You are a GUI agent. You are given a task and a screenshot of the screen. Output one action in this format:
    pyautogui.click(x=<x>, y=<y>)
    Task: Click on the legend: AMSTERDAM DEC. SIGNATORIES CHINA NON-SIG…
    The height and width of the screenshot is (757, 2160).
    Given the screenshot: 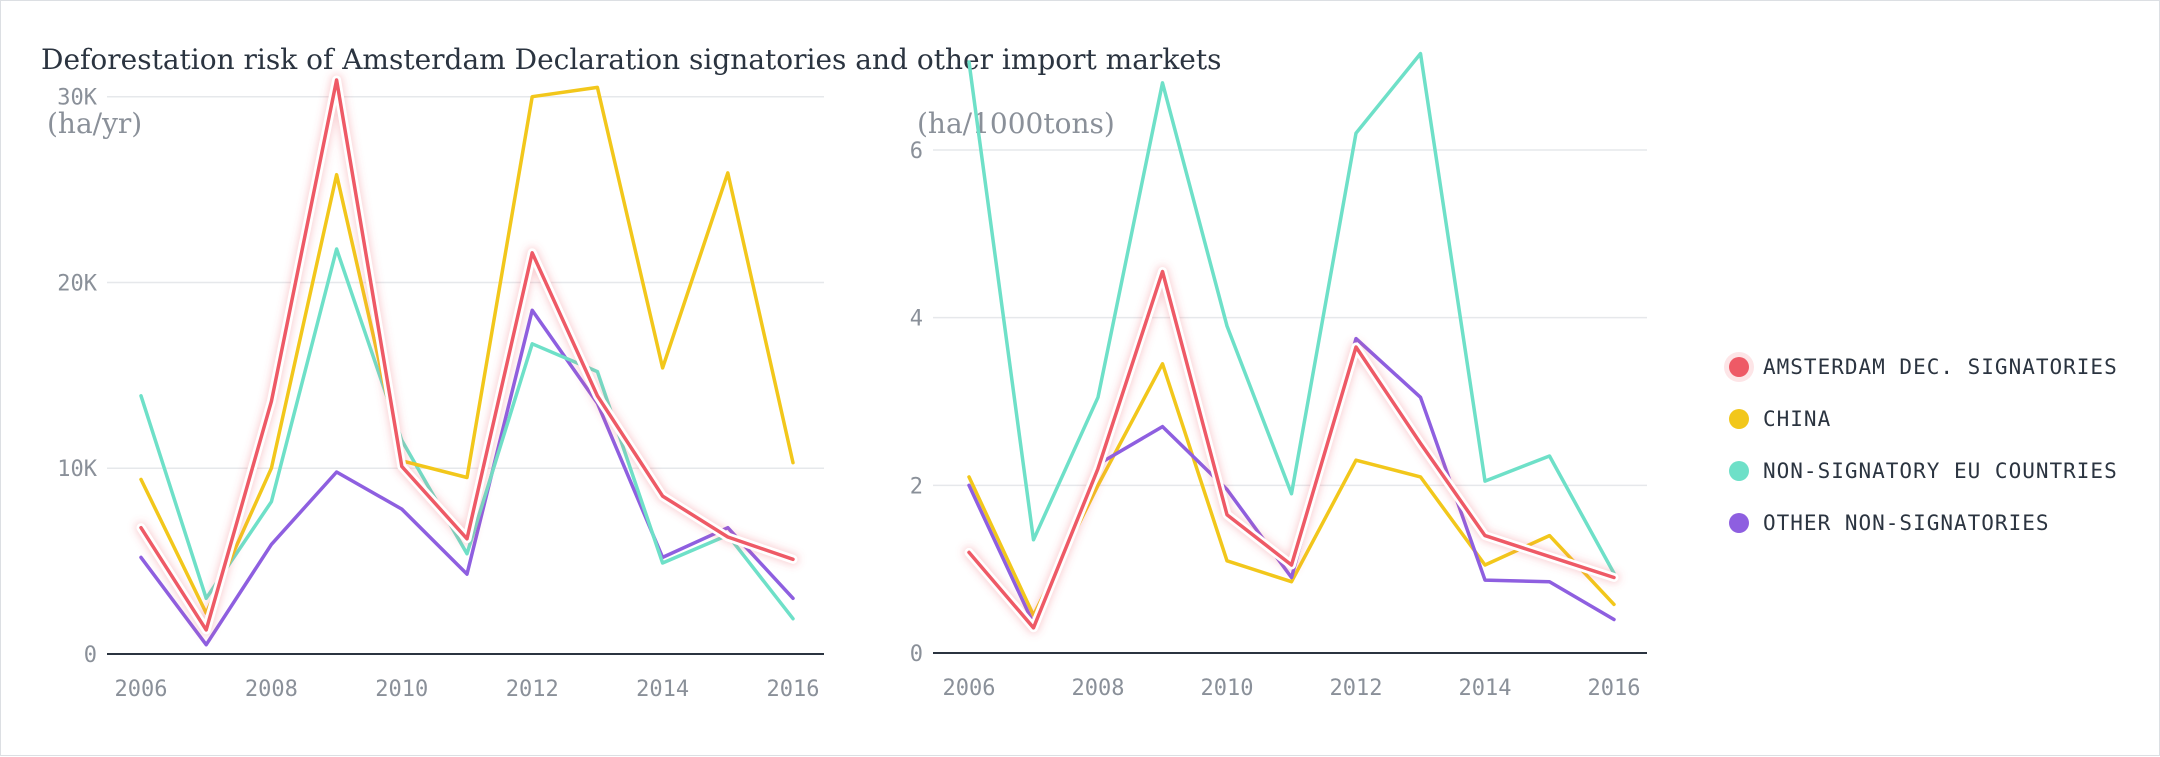 What is the action you would take?
    pyautogui.click(x=1923, y=445)
    